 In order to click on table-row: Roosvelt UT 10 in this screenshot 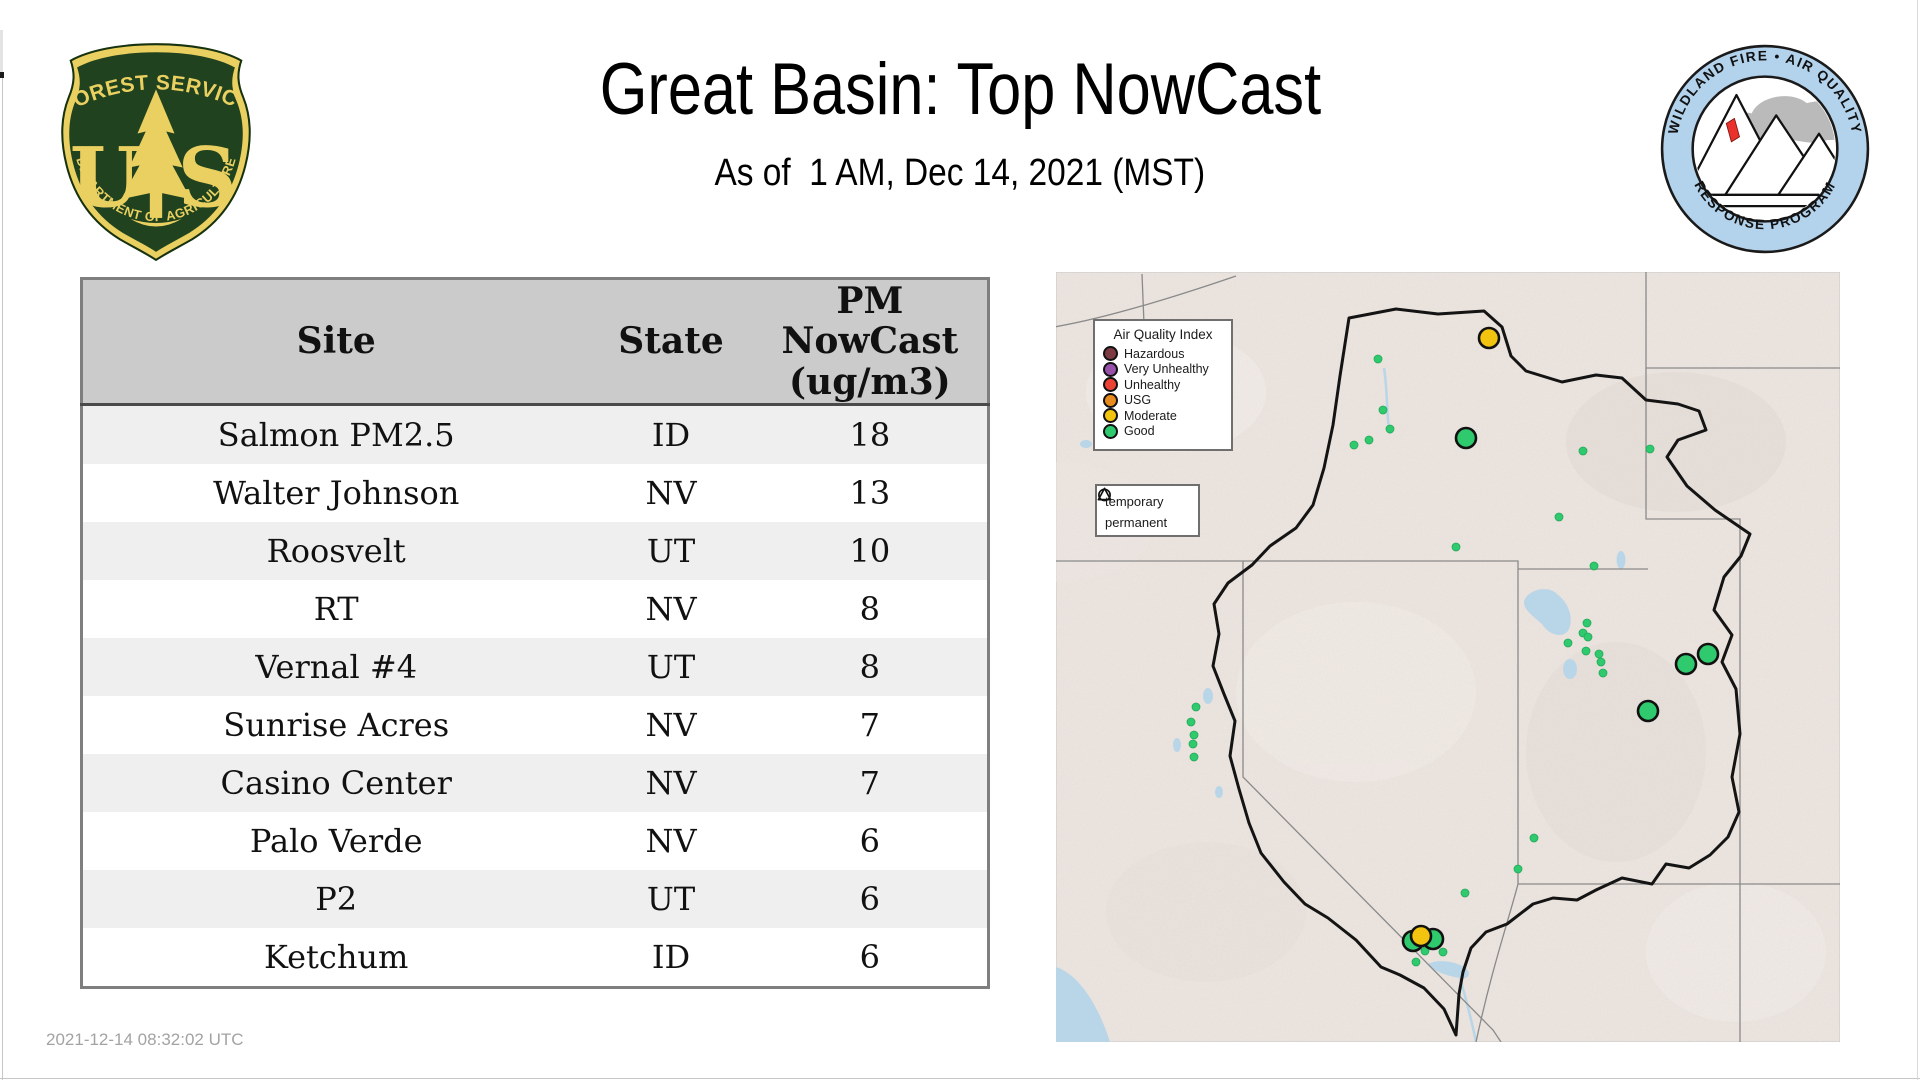, I will do `click(535, 550)`.